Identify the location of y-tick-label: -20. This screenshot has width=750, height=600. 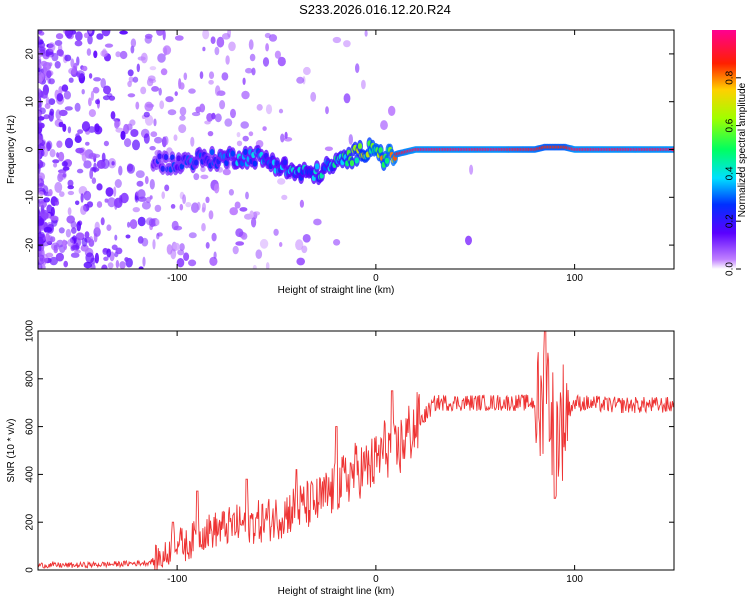
(30, 244).